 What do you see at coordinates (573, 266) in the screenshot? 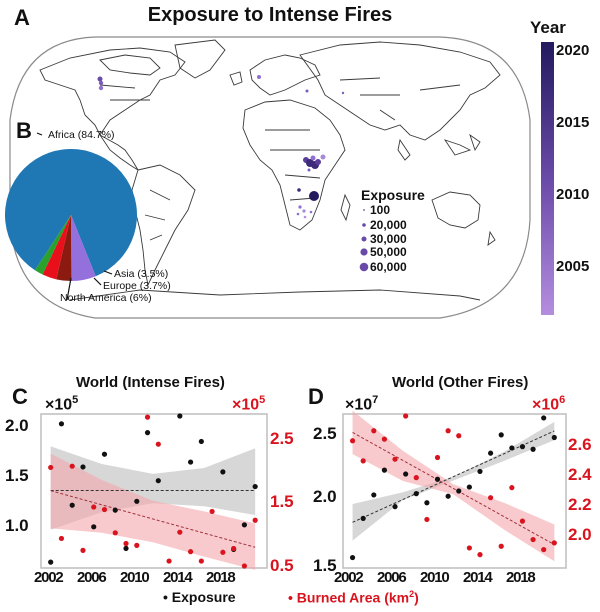
I see `colorbar-tick-2005: 2005` at bounding box center [573, 266].